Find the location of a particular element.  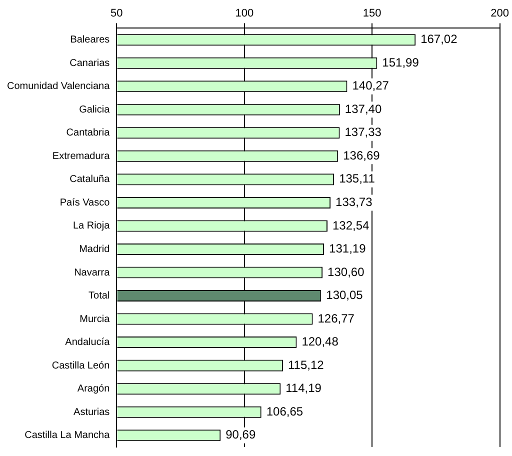

y-tick-label: Castilla La Mancha is located at coordinates (67, 436).